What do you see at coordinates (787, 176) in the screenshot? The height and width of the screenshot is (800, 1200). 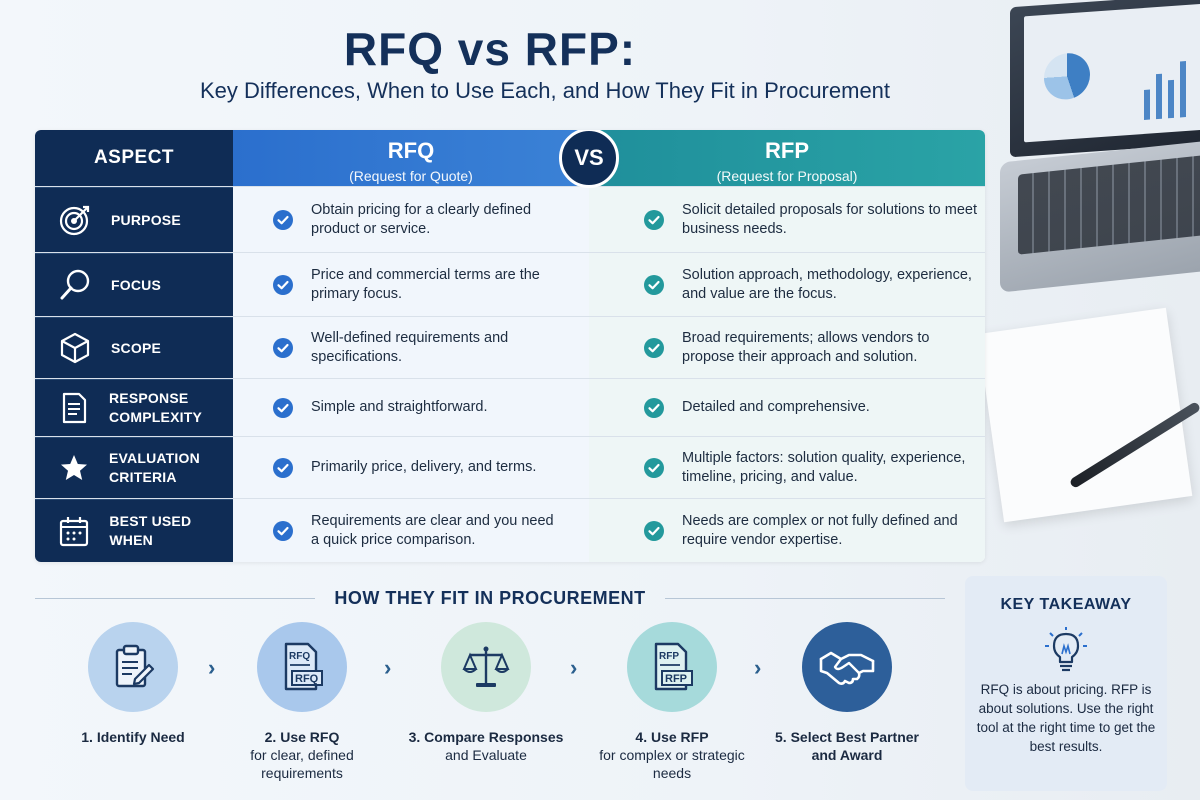 I see `rfp-header-subtitle: (Request for Proposal)` at bounding box center [787, 176].